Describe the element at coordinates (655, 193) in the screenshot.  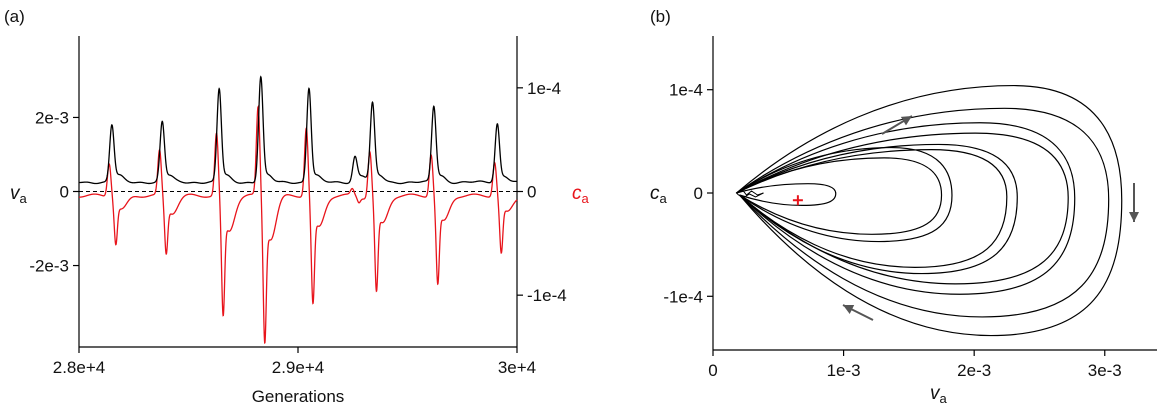
I see `b-y-symbol: c` at that location.